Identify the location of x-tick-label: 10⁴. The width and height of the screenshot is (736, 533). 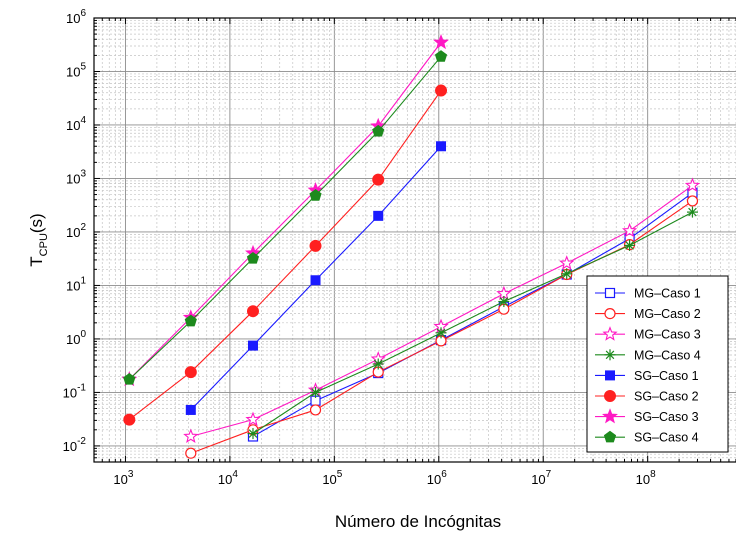
(228, 478).